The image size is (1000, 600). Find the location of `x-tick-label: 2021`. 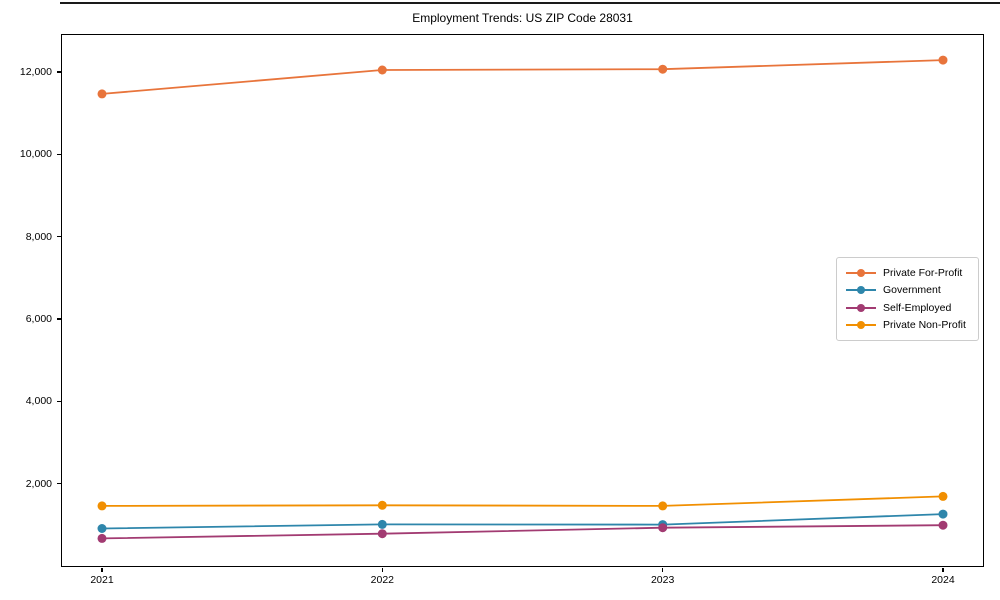

x-tick-label: 2021 is located at coordinates (102, 580).